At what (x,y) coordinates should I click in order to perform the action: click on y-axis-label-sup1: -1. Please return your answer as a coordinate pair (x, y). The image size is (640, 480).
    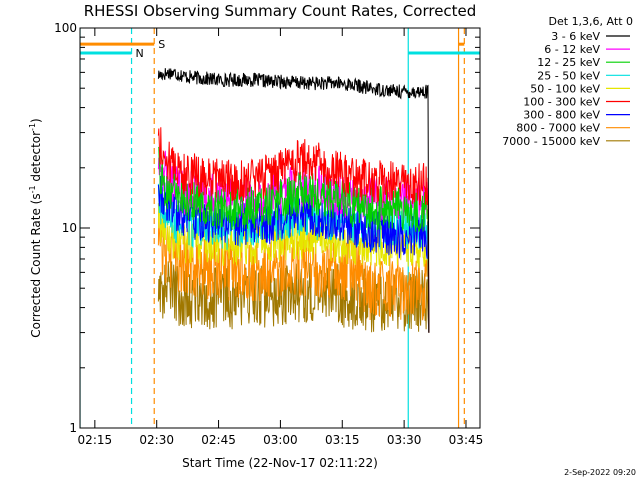
    Looking at the image, I should click on (32, 189).